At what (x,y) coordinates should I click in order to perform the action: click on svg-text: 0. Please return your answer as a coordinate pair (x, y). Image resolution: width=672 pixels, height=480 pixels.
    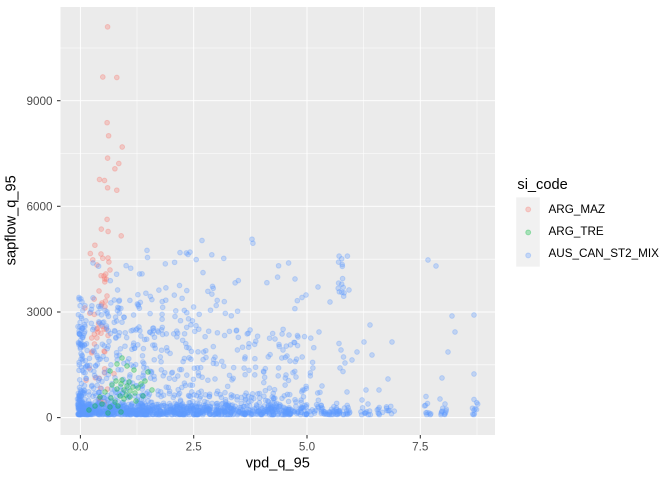
    Looking at the image, I should click on (49, 418).